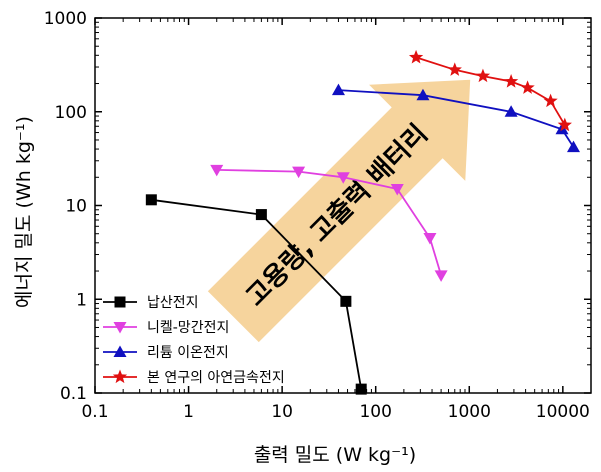 Image resolution: width=601 pixels, height=472 pixels. I want to click on legend-label: 니켈-망간전지, so click(188, 328).